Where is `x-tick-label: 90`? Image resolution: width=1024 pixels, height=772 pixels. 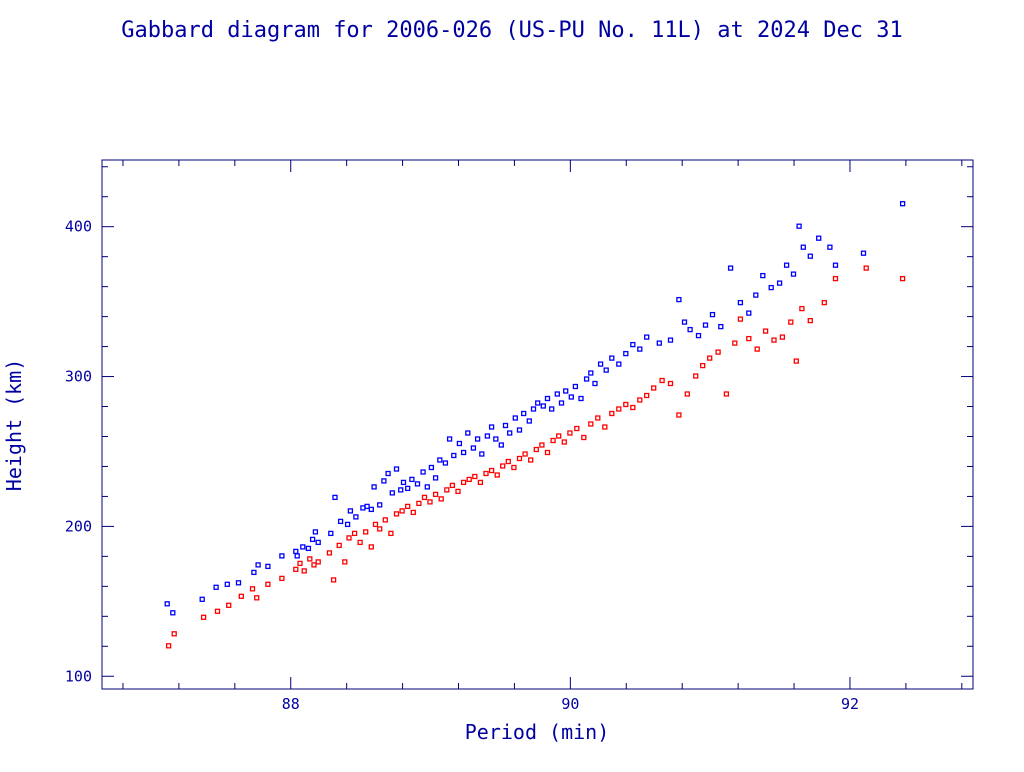
x-tick-label: 90 is located at coordinates (570, 704).